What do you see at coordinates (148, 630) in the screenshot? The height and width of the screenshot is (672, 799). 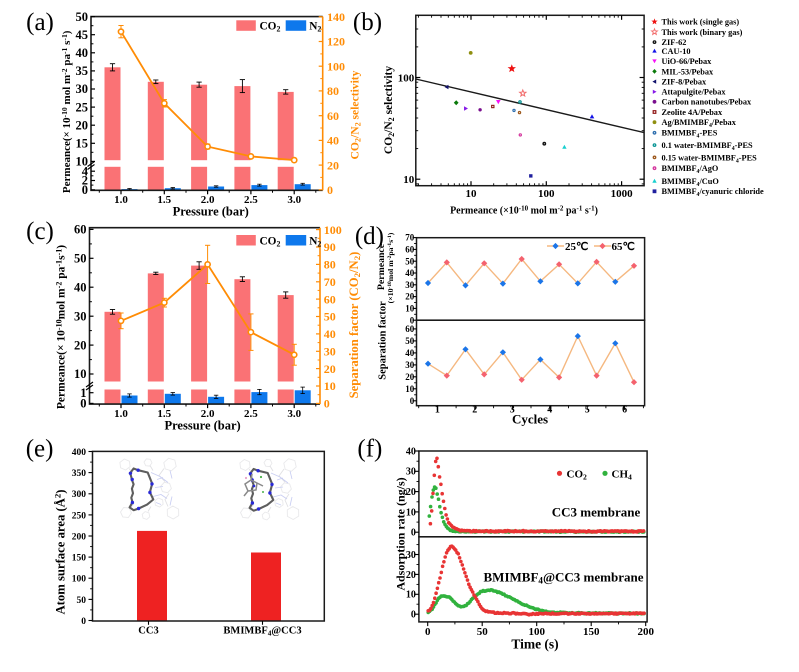 I see `svg-text: CC3` at bounding box center [148, 630].